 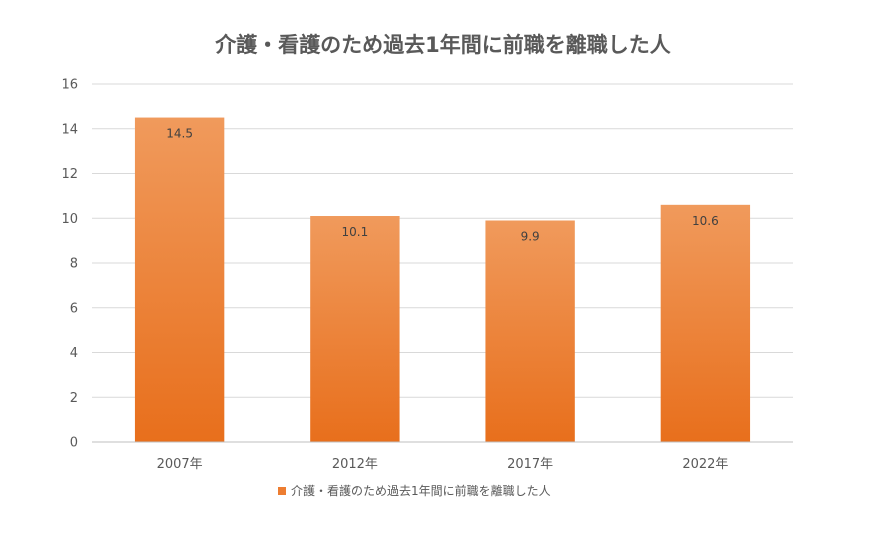 What do you see at coordinates (180, 464) in the screenshot?
I see `x-category-label: 2007年` at bounding box center [180, 464].